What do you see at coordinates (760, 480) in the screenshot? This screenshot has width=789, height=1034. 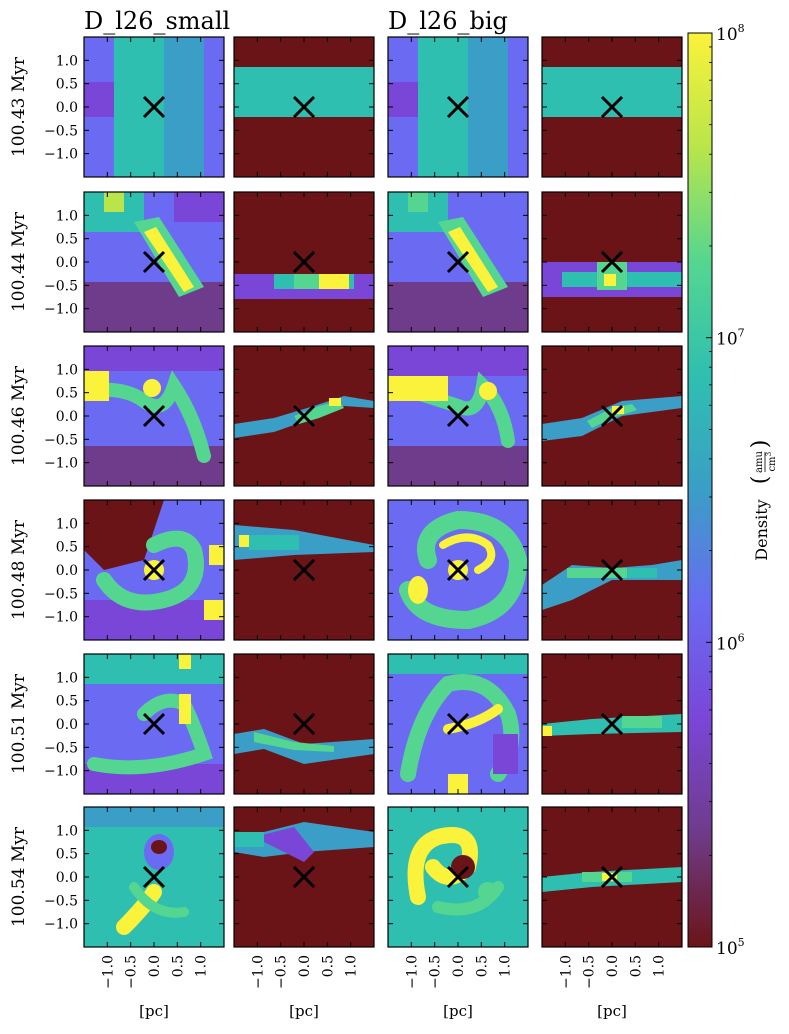 I see `colorbar-paren-open: (` at bounding box center [760, 480].